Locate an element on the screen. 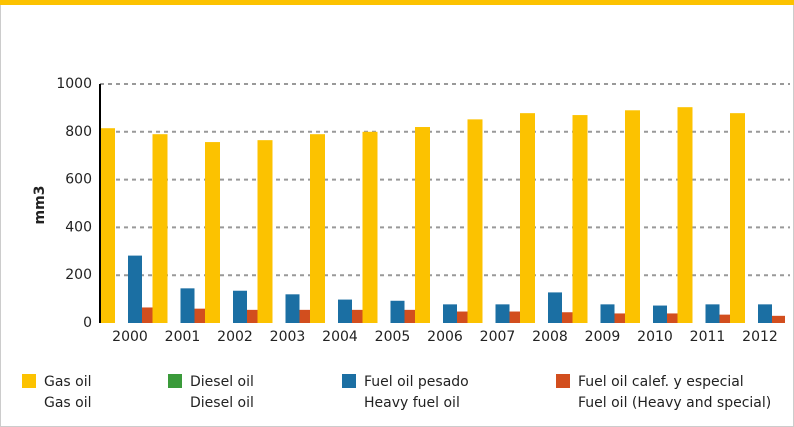 Image resolution: width=794 pixels, height=427 pixels. legend-label: Fuel oil pesado is located at coordinates (416, 382).